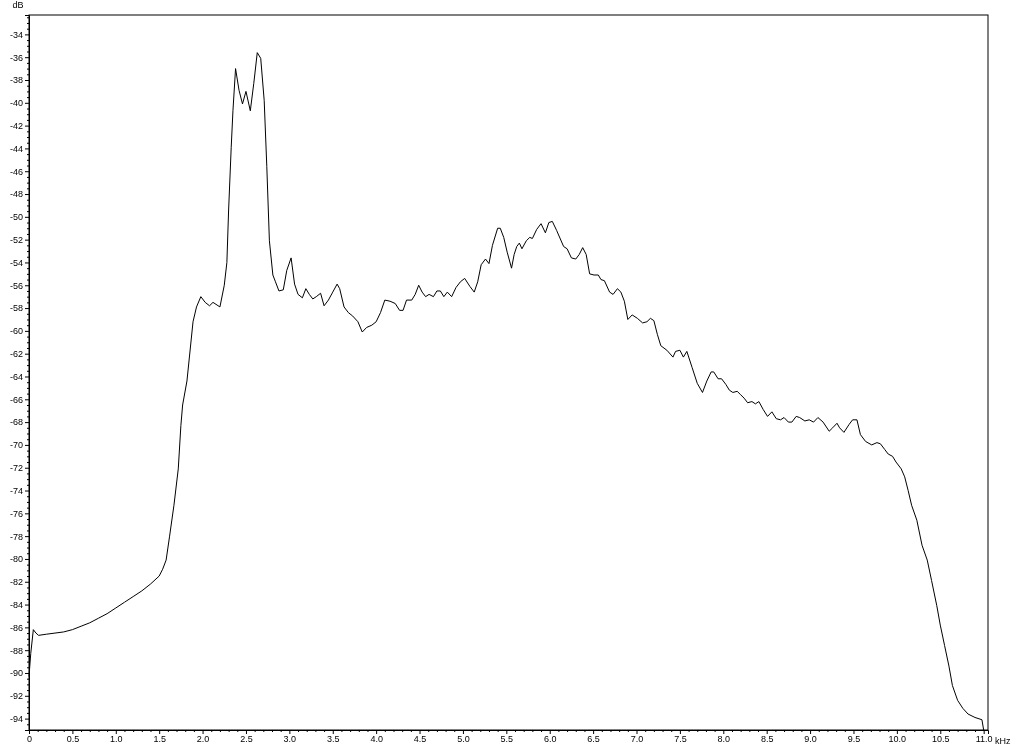 This screenshot has width=1024, height=745. What do you see at coordinates (16, 604) in the screenshot?
I see `y-tick-label: -84` at bounding box center [16, 604].